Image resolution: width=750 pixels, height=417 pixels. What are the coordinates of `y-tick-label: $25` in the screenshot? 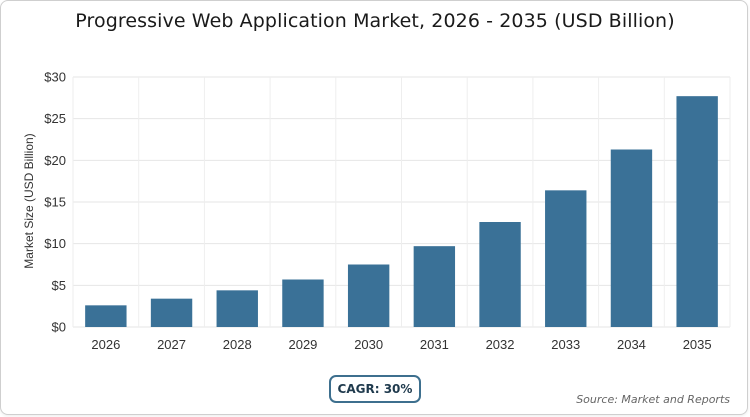 It's located at (55, 118).